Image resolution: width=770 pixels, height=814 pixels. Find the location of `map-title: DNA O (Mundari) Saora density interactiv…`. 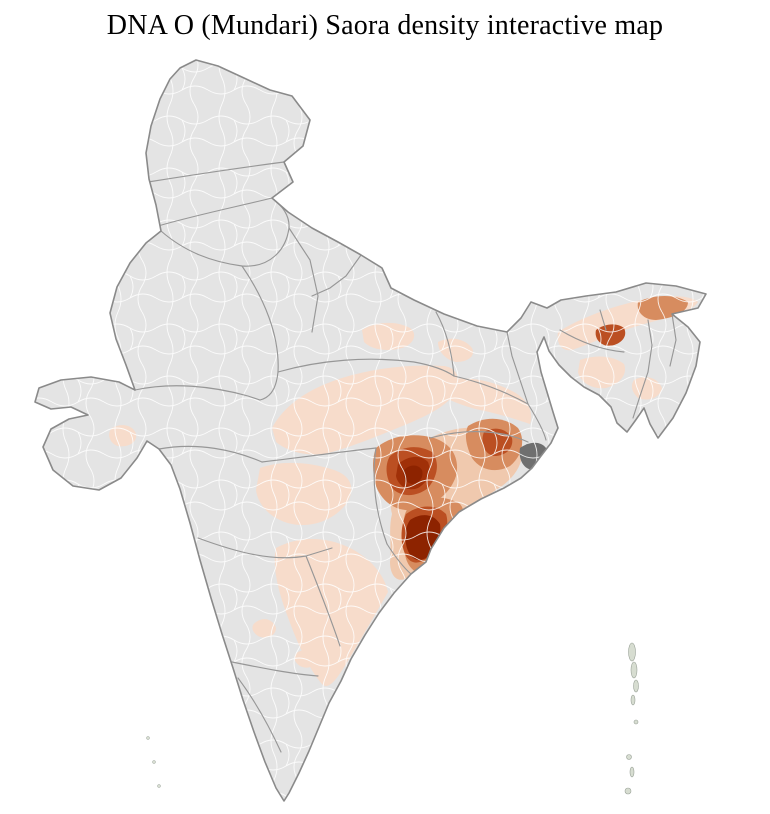

map-title: DNA O (Mundari) Saora density interactiv… is located at coordinates (385, 25).